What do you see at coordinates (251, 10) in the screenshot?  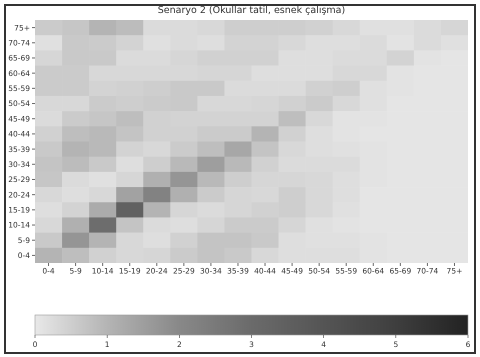 I see `chart-title: Senaryo 2 (Okullar tatil, esnek çalışma)` at bounding box center [251, 10].